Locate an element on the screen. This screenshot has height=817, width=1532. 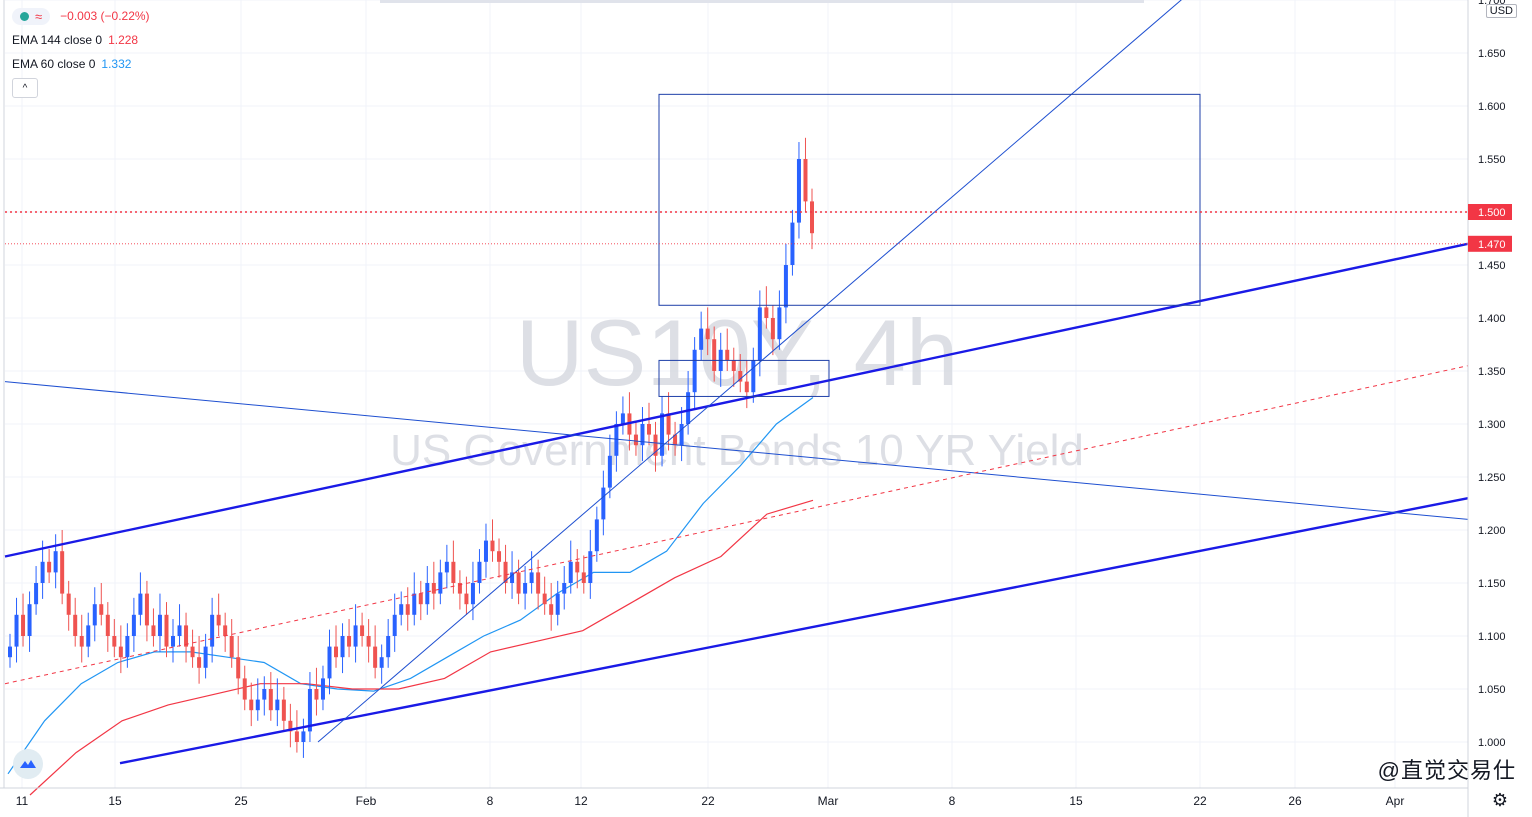
ema144-legend: EMA 144 close 0 1.228 is located at coordinates (75, 40).